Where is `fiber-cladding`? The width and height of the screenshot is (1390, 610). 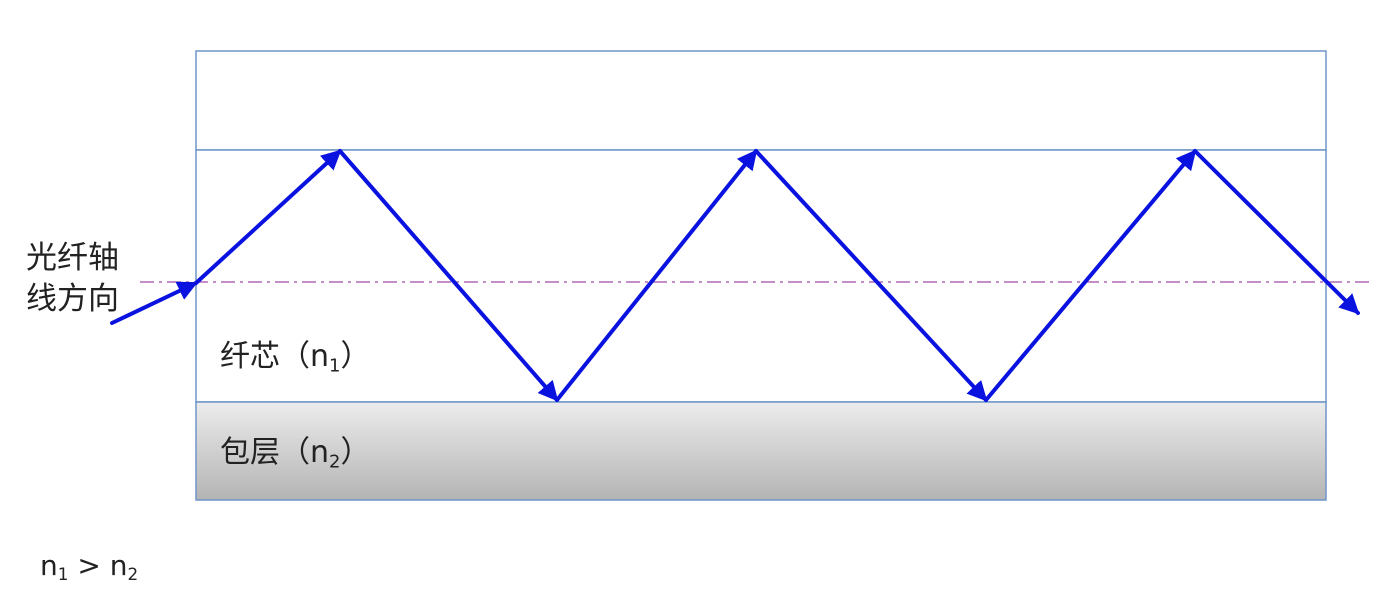 fiber-cladding is located at coordinates (761, 451).